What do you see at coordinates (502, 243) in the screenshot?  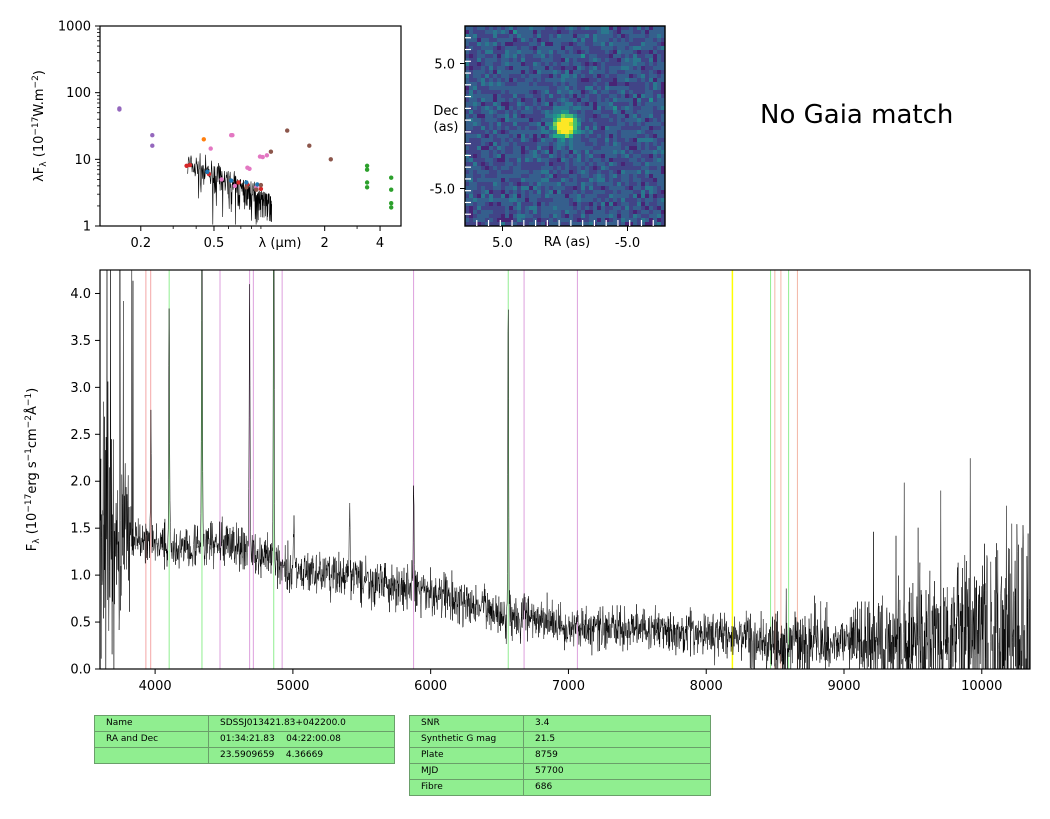 I see `image-xtick-label: 5.0` at bounding box center [502, 243].